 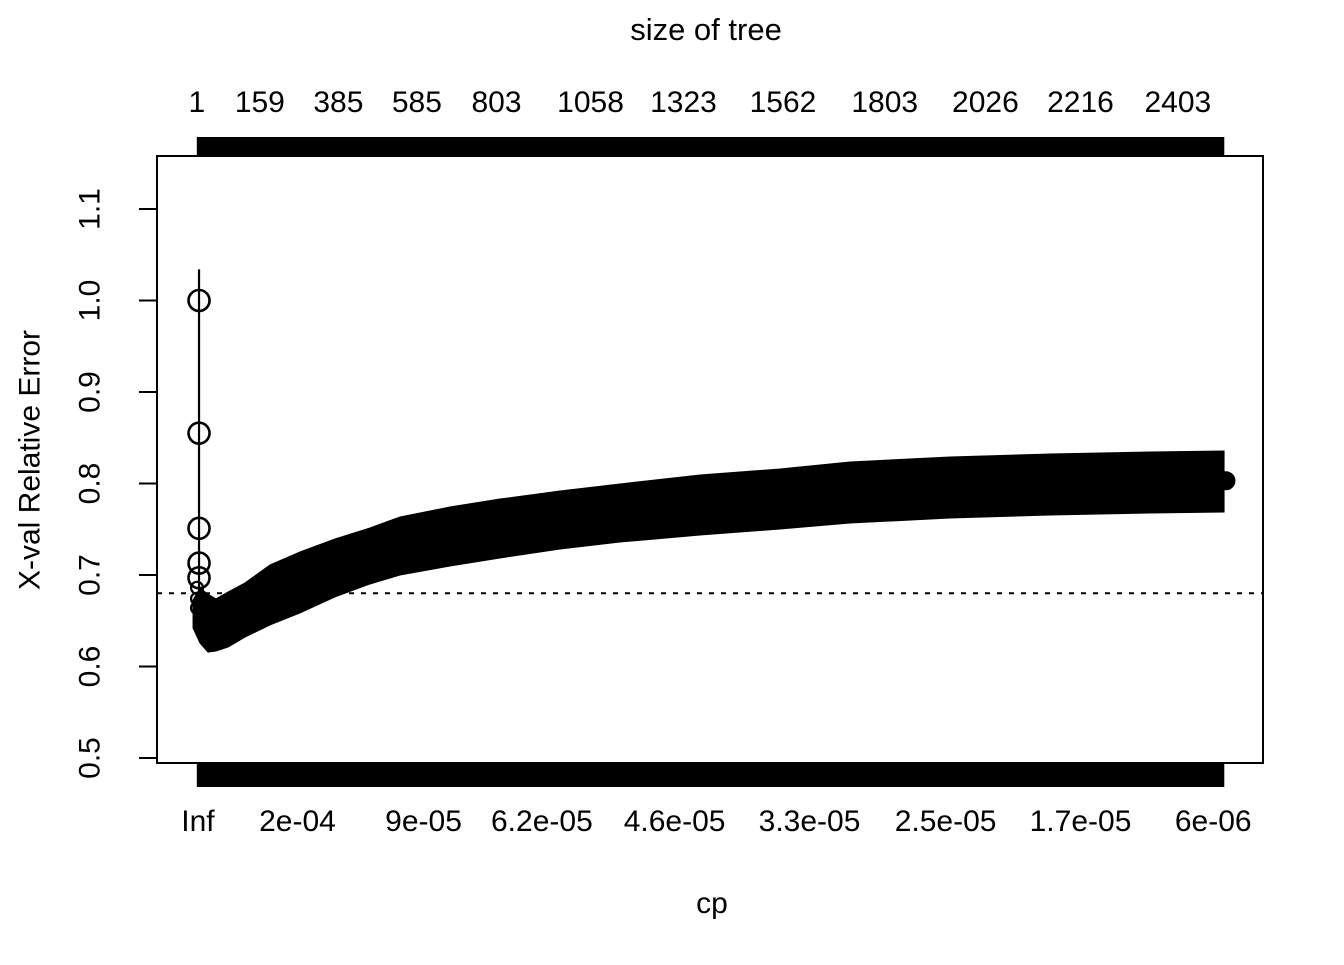 What do you see at coordinates (710, 146) in the screenshot?
I see `top-axis-tick-bar` at bounding box center [710, 146].